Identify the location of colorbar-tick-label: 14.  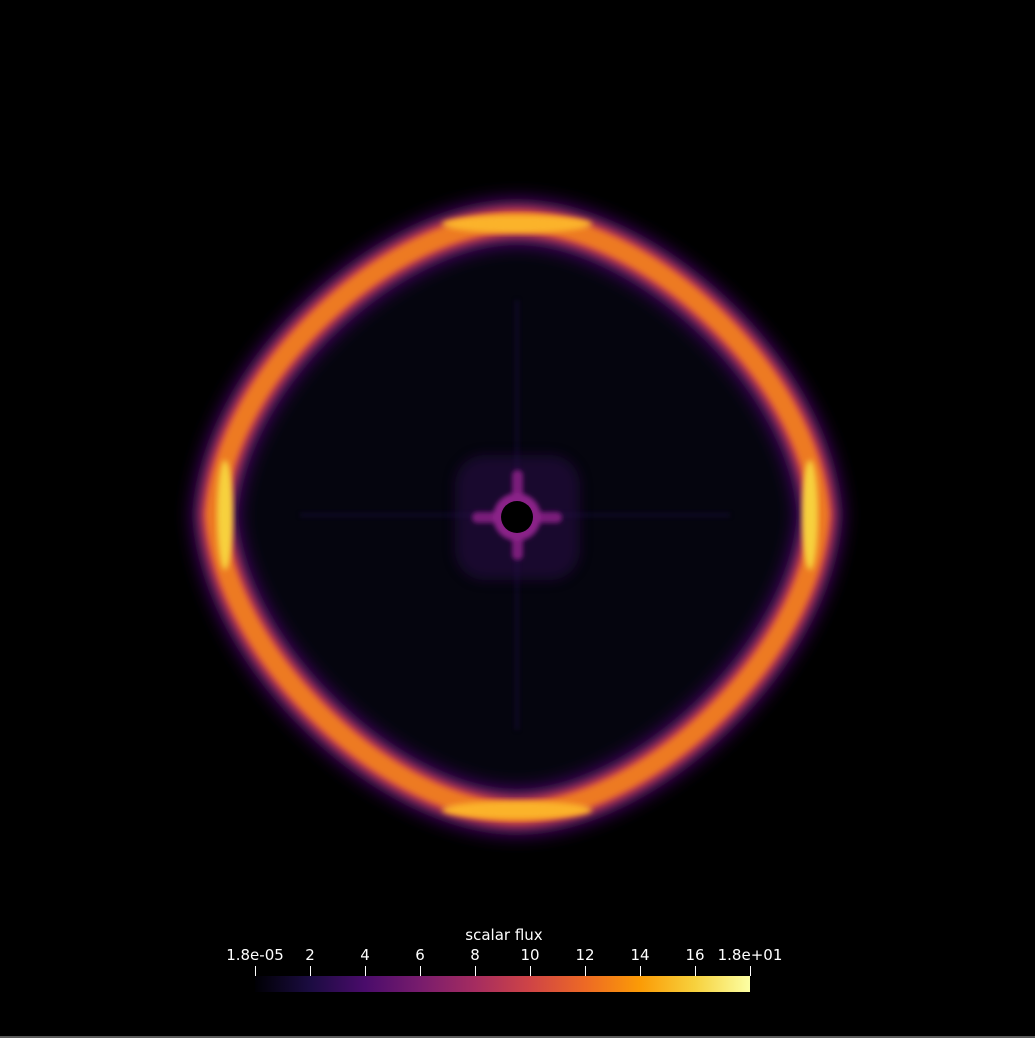
(640, 955).